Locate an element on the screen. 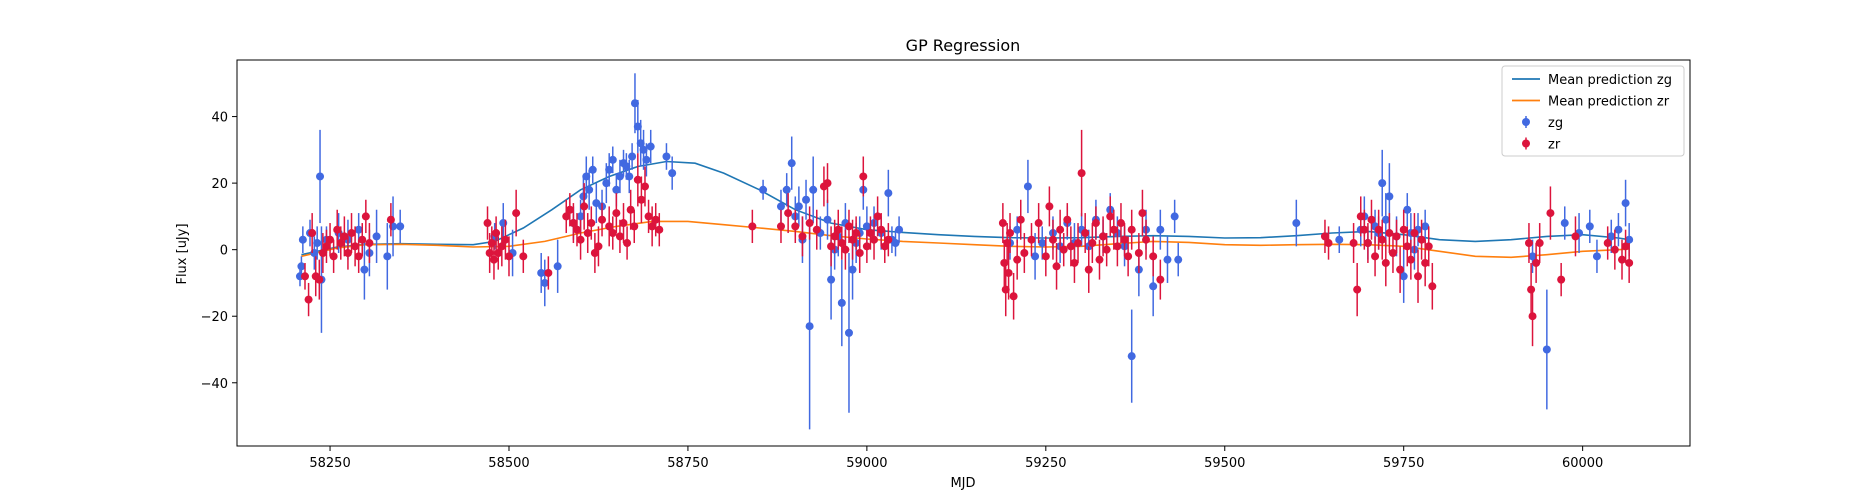 The width and height of the screenshot is (1875, 500). y-tick-label: −40 is located at coordinates (214, 384).